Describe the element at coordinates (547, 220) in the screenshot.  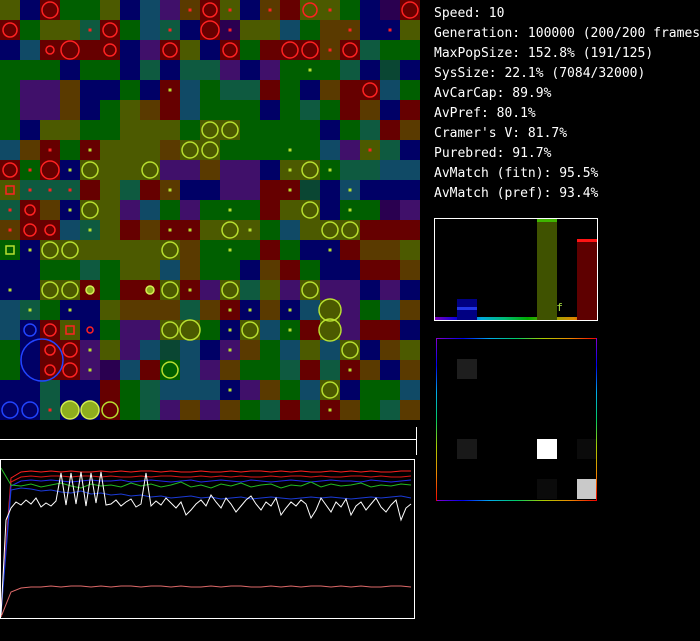
I see `bar-cap-olive` at that location.